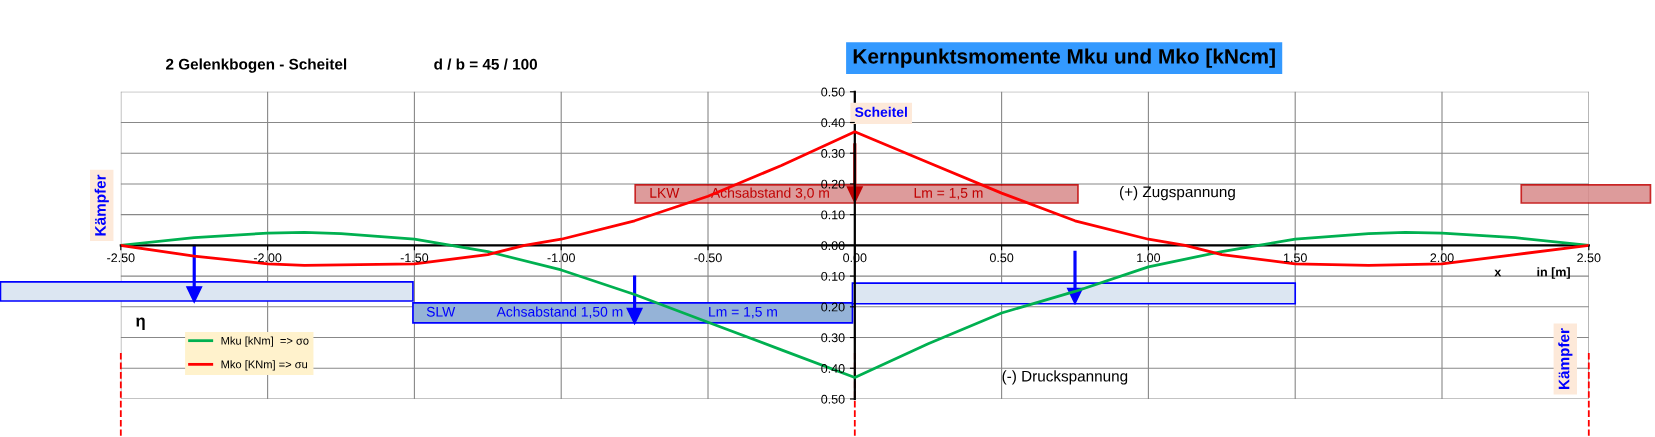 This screenshot has width=1655, height=437. Describe the element at coordinates (414, 258) in the screenshot. I see `x-tick-label: -1.50` at that location.